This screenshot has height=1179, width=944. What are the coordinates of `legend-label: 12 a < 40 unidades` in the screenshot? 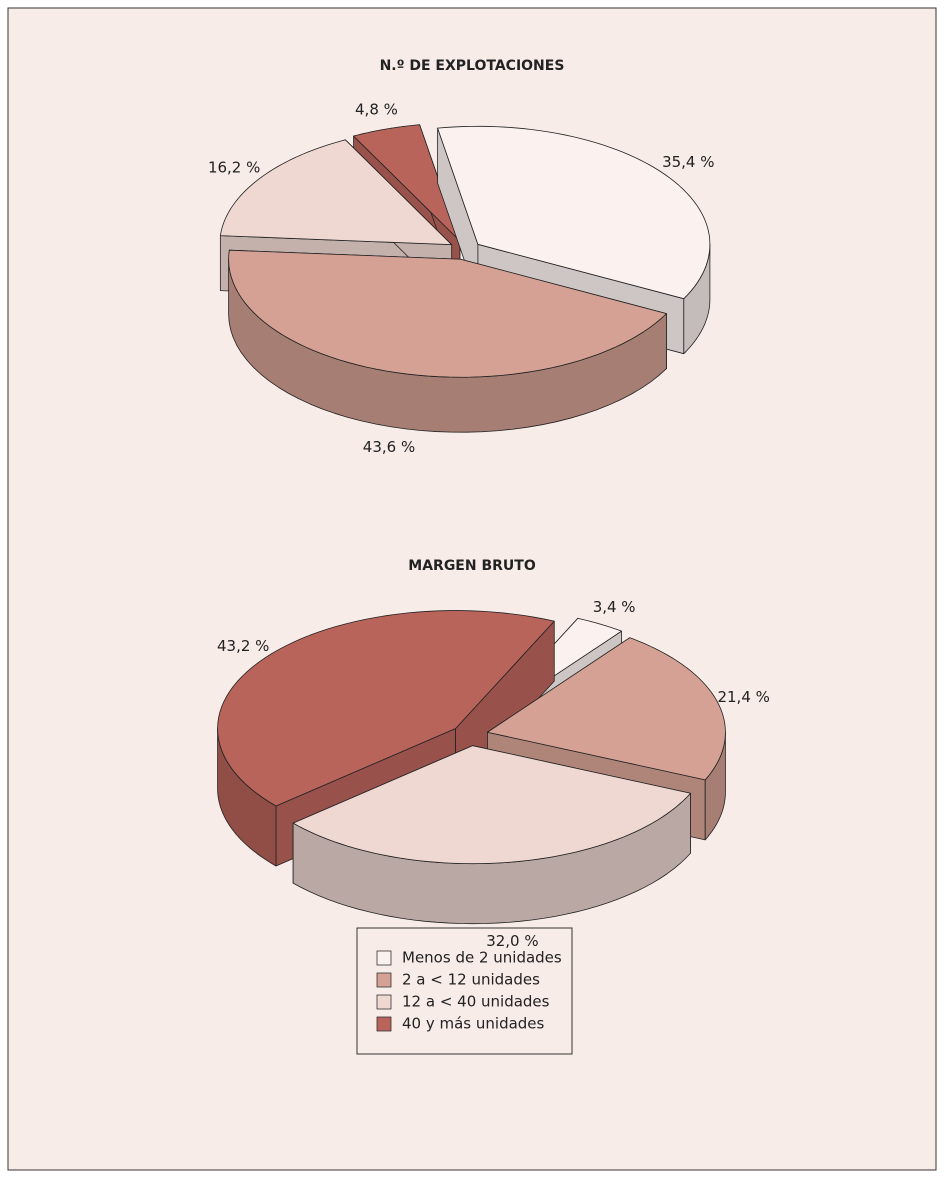 It's located at (476, 1002).